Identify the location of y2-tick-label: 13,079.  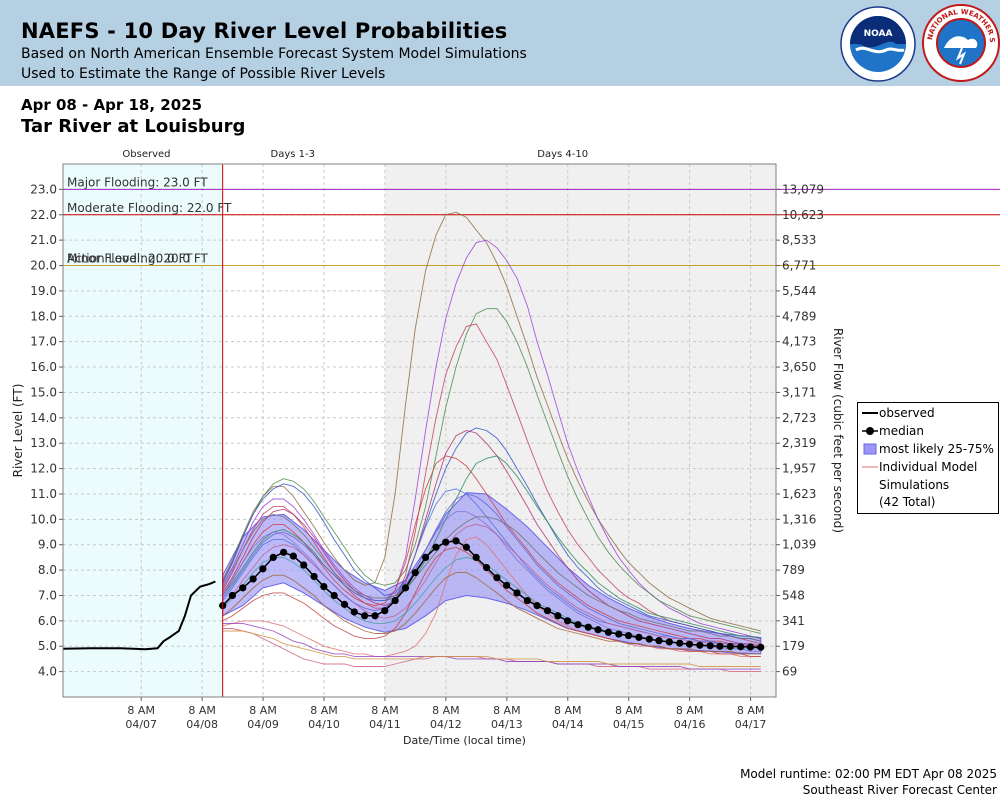
(803, 189).